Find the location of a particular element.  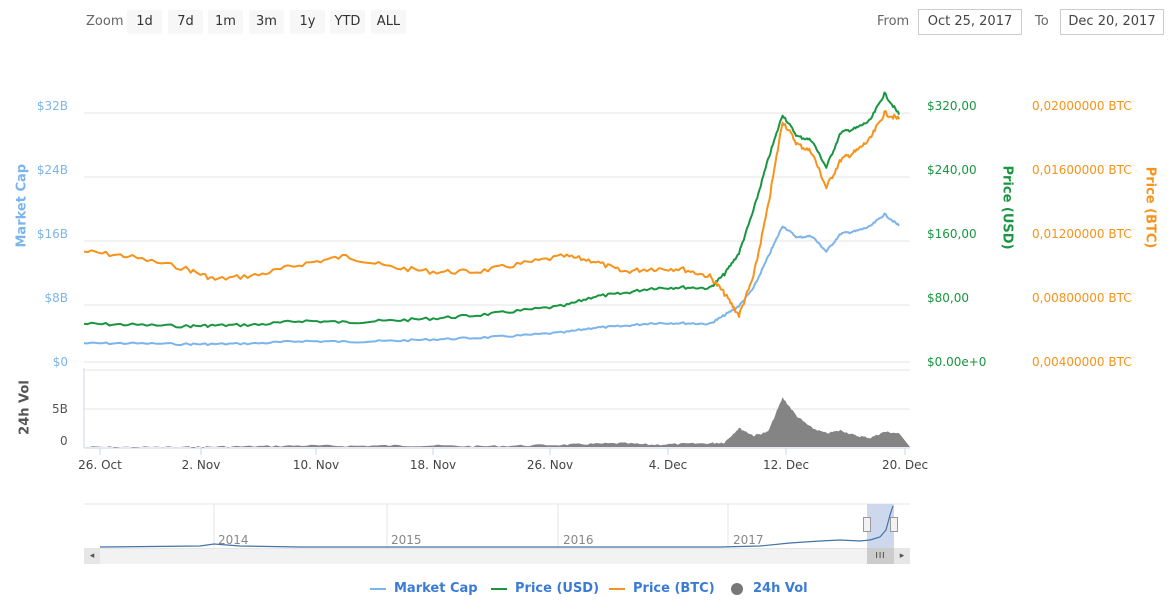

ytick-market-cap: $24B is located at coordinates (52, 170).